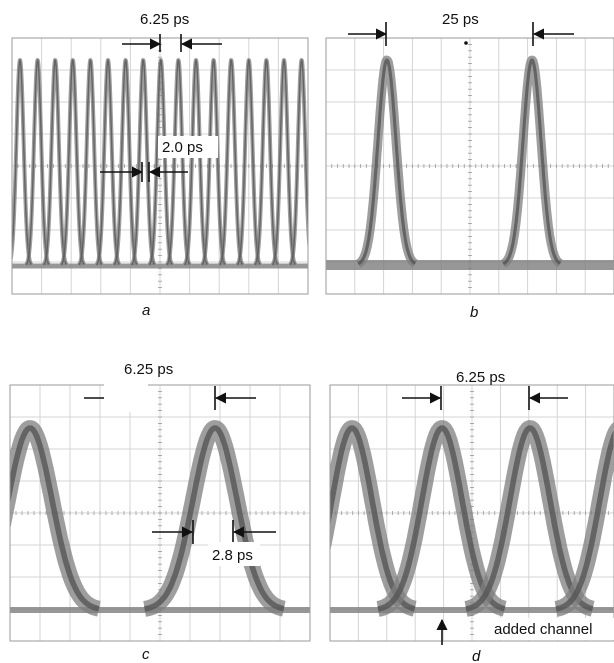  I want to click on panel-c-mid-arrows, so click(214, 532).